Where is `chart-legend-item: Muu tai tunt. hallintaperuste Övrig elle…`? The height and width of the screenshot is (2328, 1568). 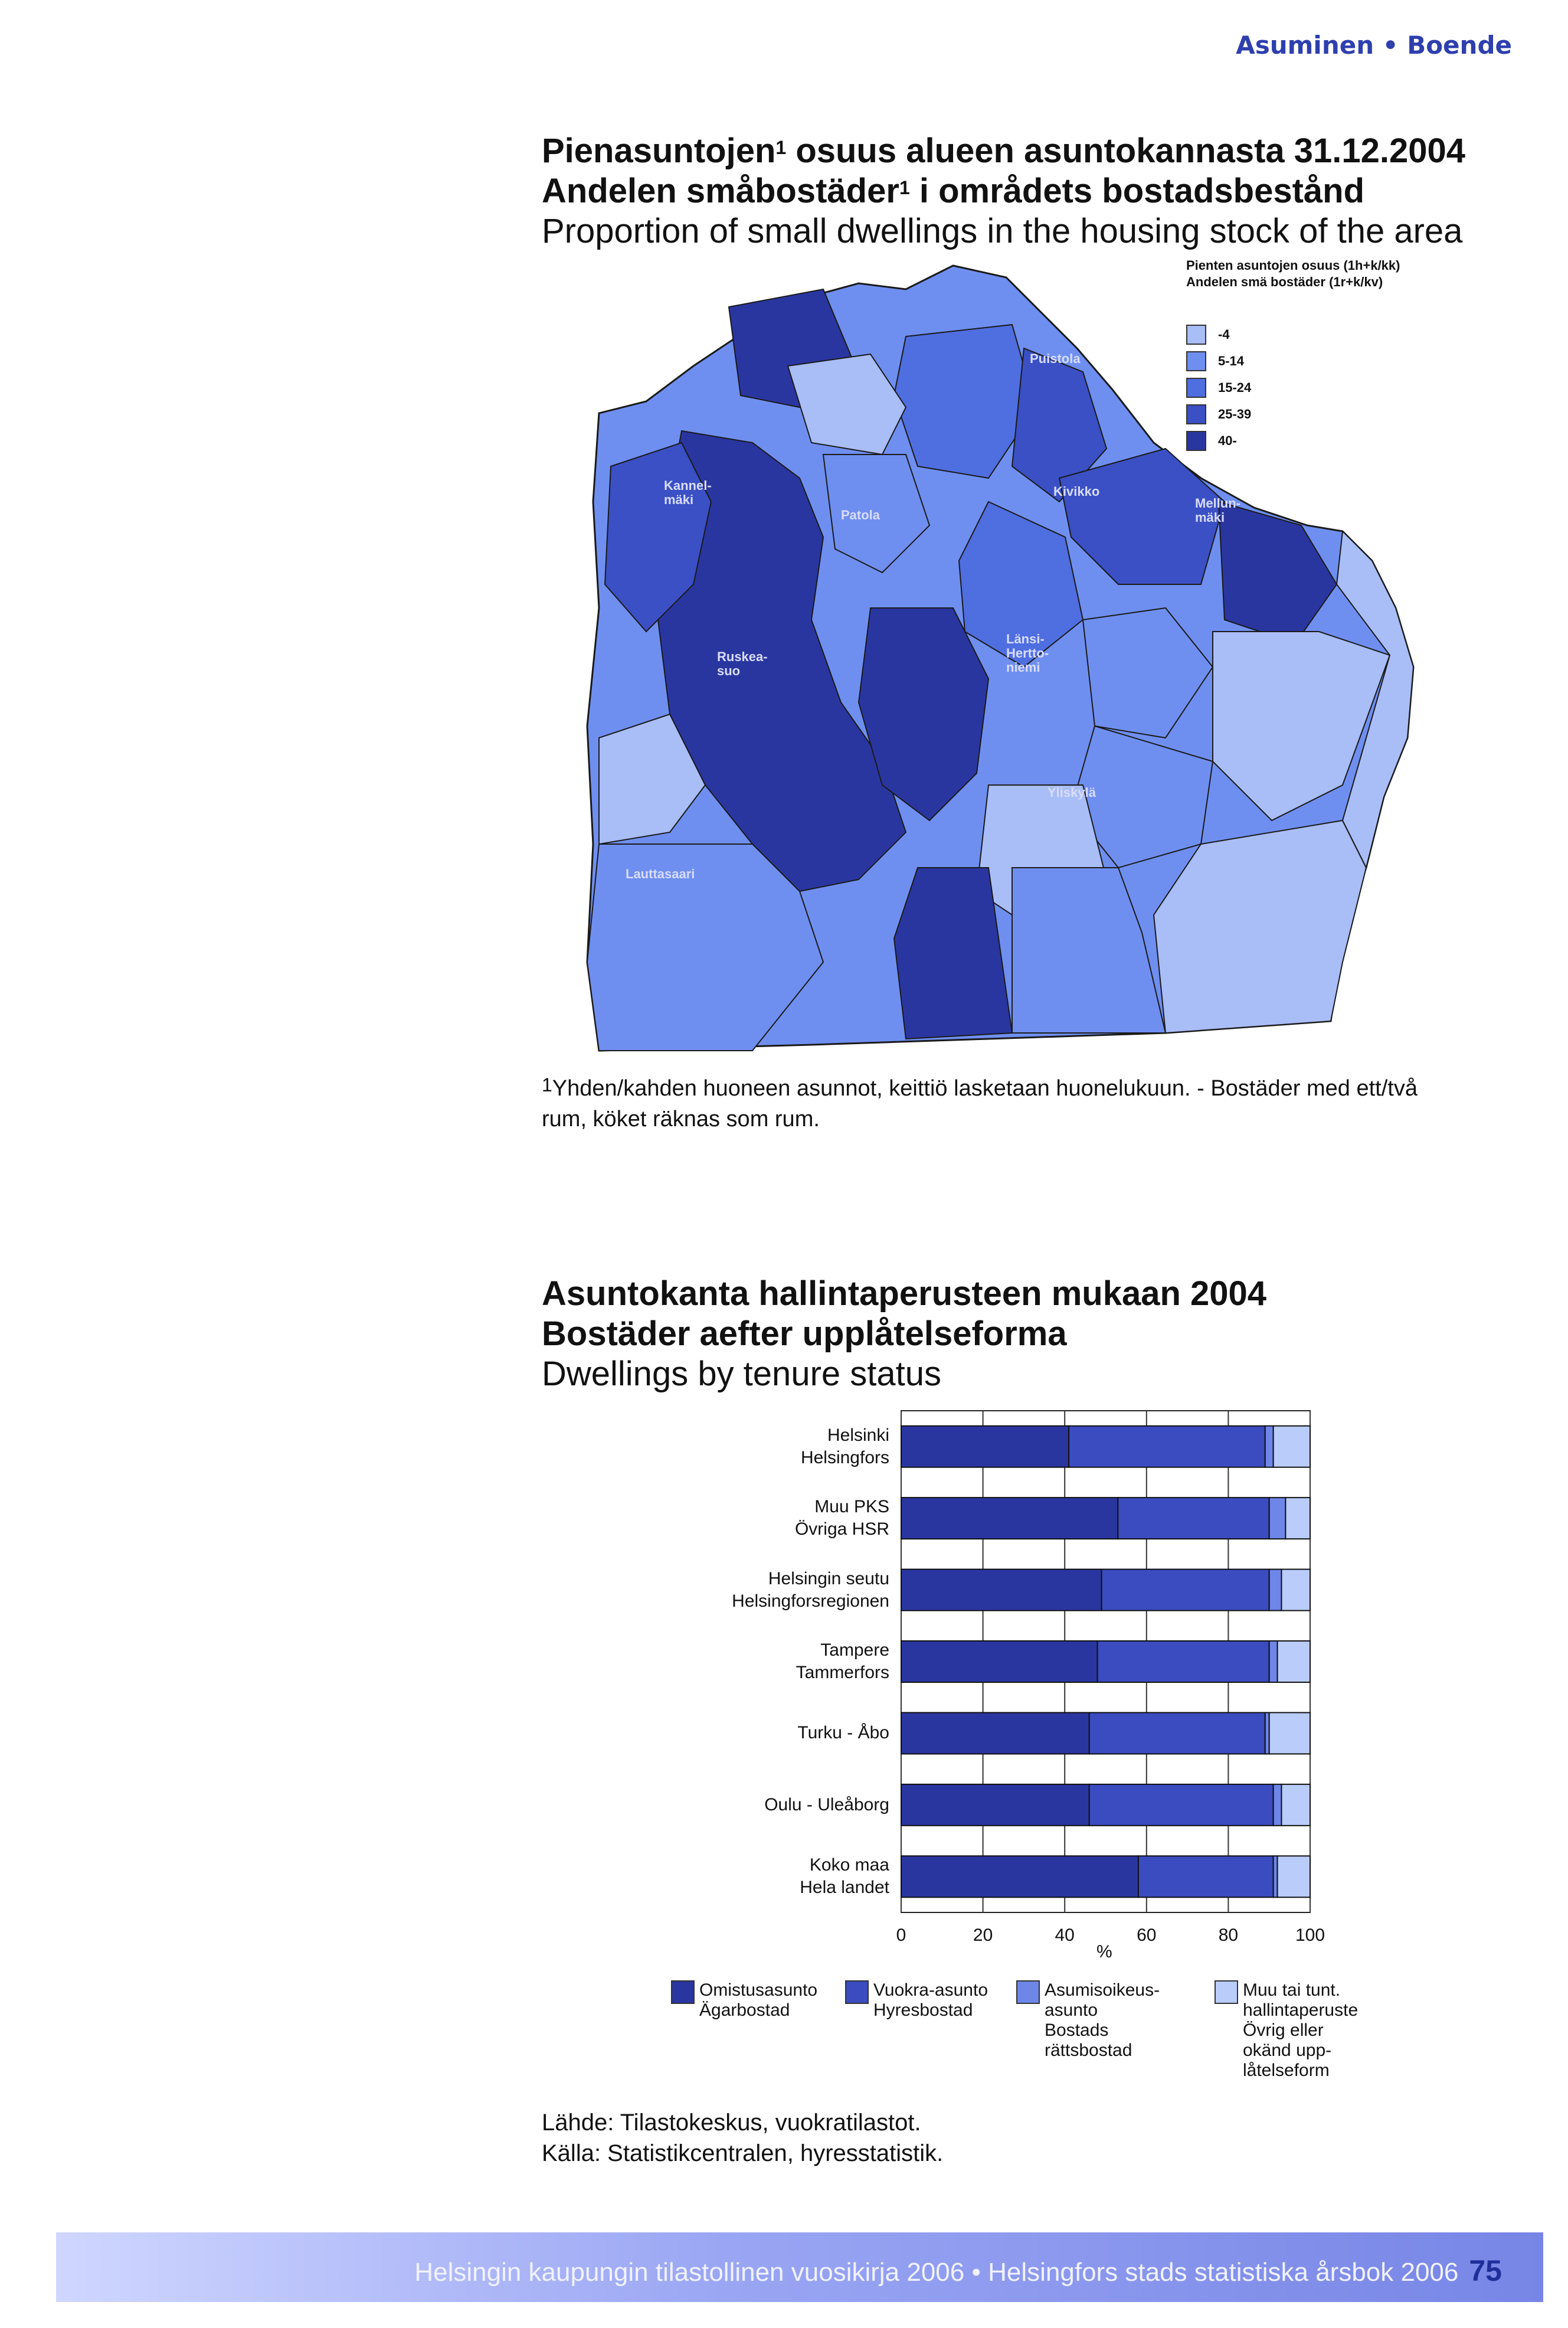
chart-legend-item: Muu tai tunt. hallintaperuste Övrig elle… is located at coordinates (1286, 2030).